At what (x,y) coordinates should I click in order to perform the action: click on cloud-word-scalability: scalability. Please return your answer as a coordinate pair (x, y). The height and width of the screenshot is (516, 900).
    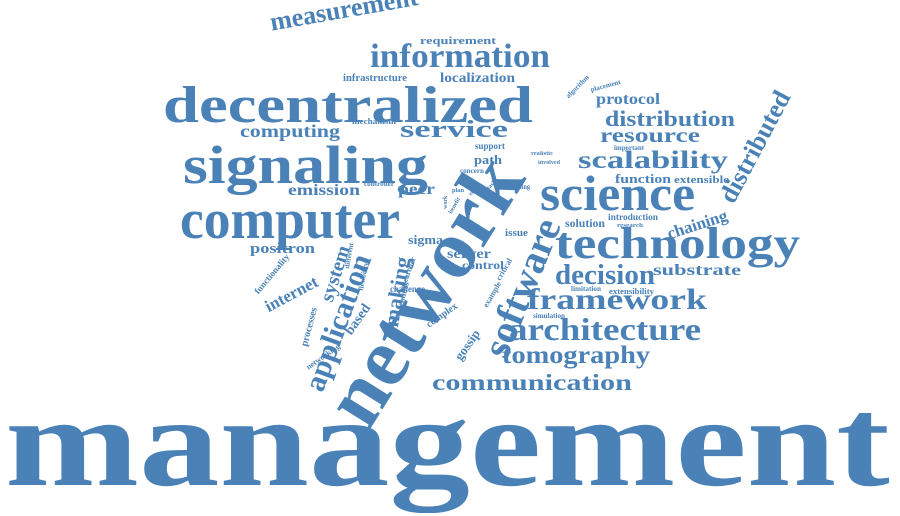
    Looking at the image, I should click on (653, 160).